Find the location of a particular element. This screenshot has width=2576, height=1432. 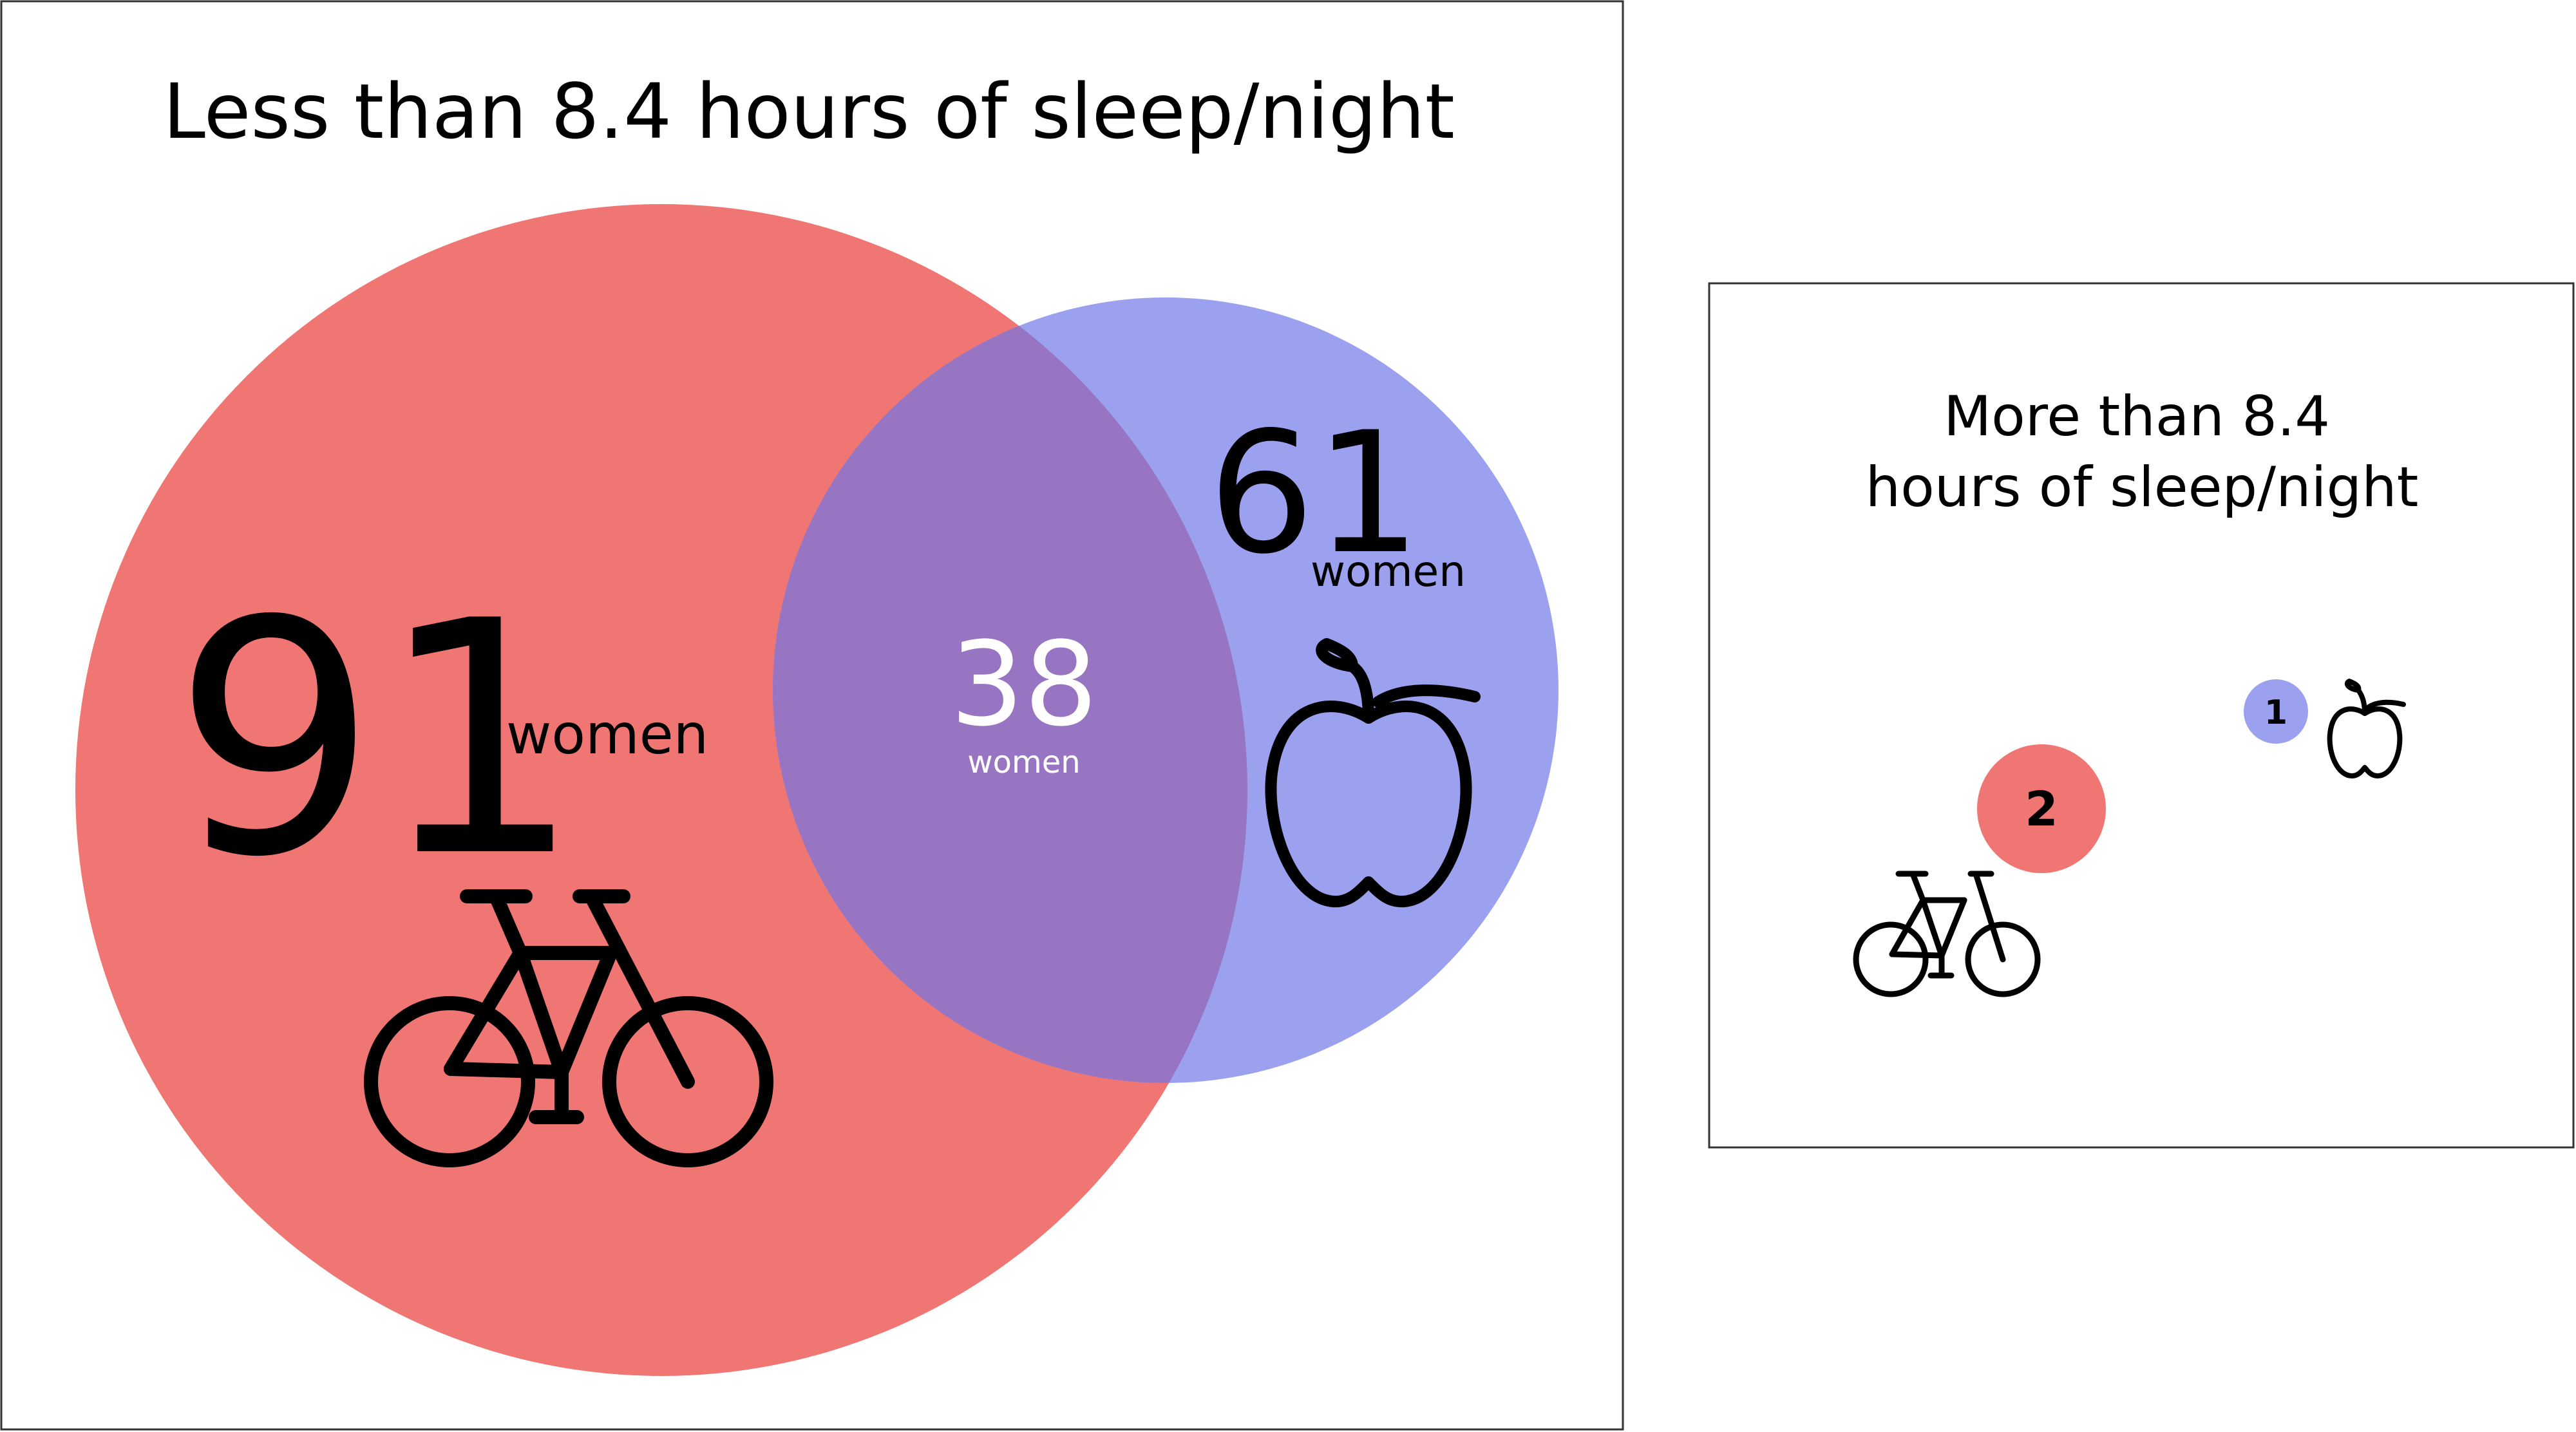

left-panel-title: Less than 8.4 hours of sleep/night is located at coordinates (809, 111).